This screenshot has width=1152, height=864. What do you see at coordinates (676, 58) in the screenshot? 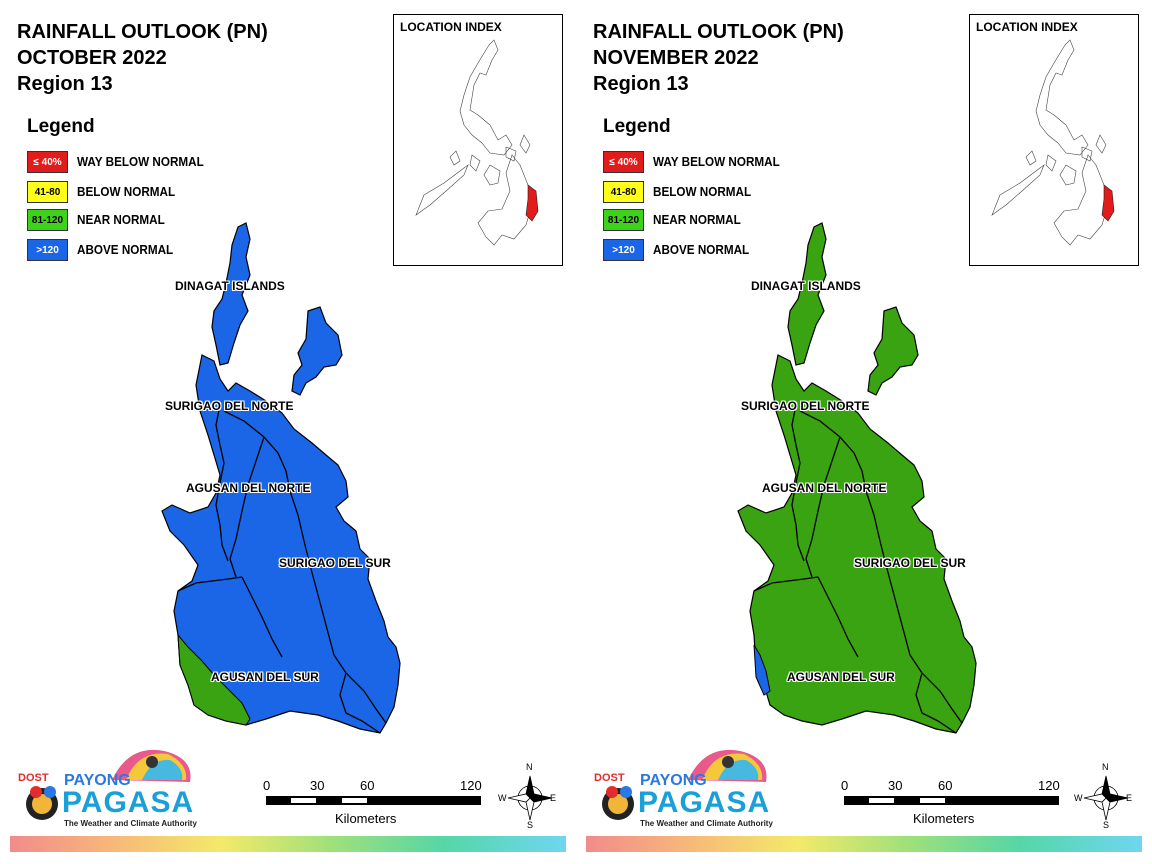
I see `title-line-2: NOVEMBER 2022` at bounding box center [676, 58].